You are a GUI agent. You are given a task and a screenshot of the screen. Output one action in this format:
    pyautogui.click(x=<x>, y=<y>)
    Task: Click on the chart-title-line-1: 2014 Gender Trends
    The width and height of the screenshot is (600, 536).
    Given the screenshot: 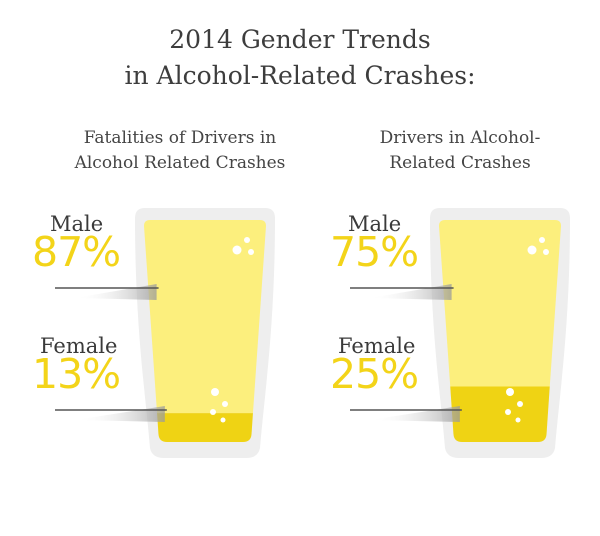 What is the action you would take?
    pyautogui.click(x=300, y=39)
    